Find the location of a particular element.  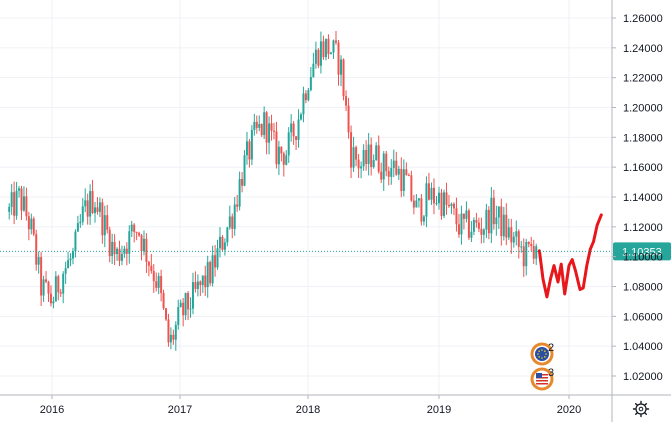

y-tick-label: 1.18000 is located at coordinates (643, 138).